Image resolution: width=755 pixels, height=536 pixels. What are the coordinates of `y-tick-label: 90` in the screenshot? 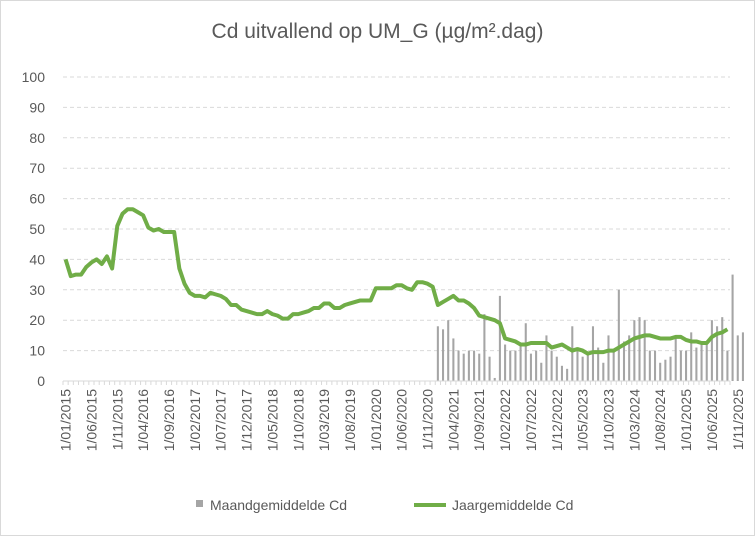 It's located at (37, 107).